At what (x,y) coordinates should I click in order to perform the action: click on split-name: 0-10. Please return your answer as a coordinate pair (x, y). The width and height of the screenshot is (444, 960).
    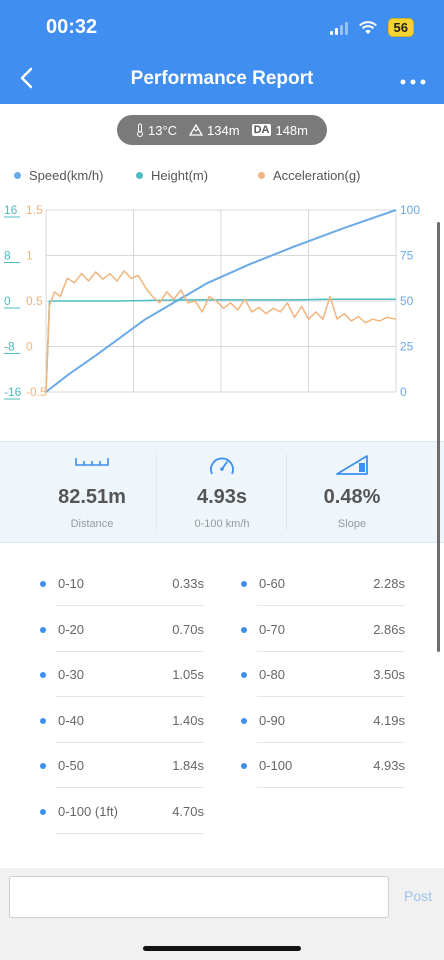
    Looking at the image, I should click on (71, 583).